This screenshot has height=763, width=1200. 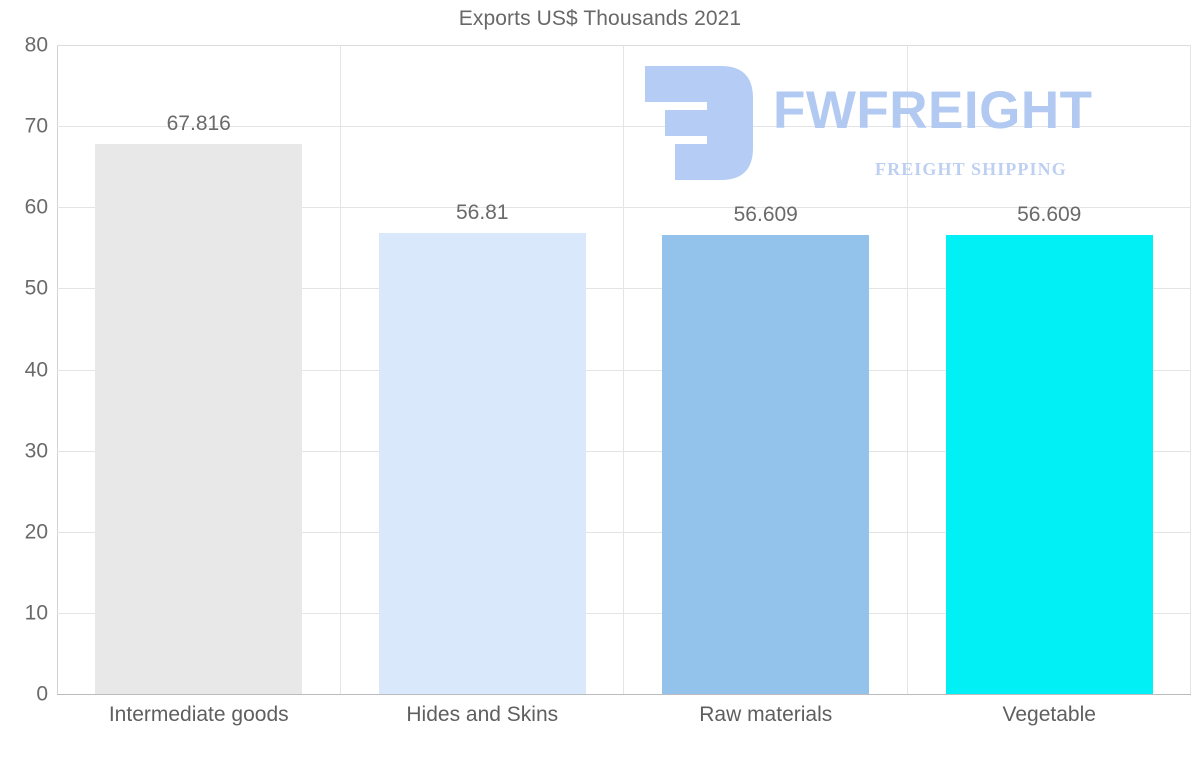 I want to click on y-axis-tick-label: 60, so click(x=36, y=207).